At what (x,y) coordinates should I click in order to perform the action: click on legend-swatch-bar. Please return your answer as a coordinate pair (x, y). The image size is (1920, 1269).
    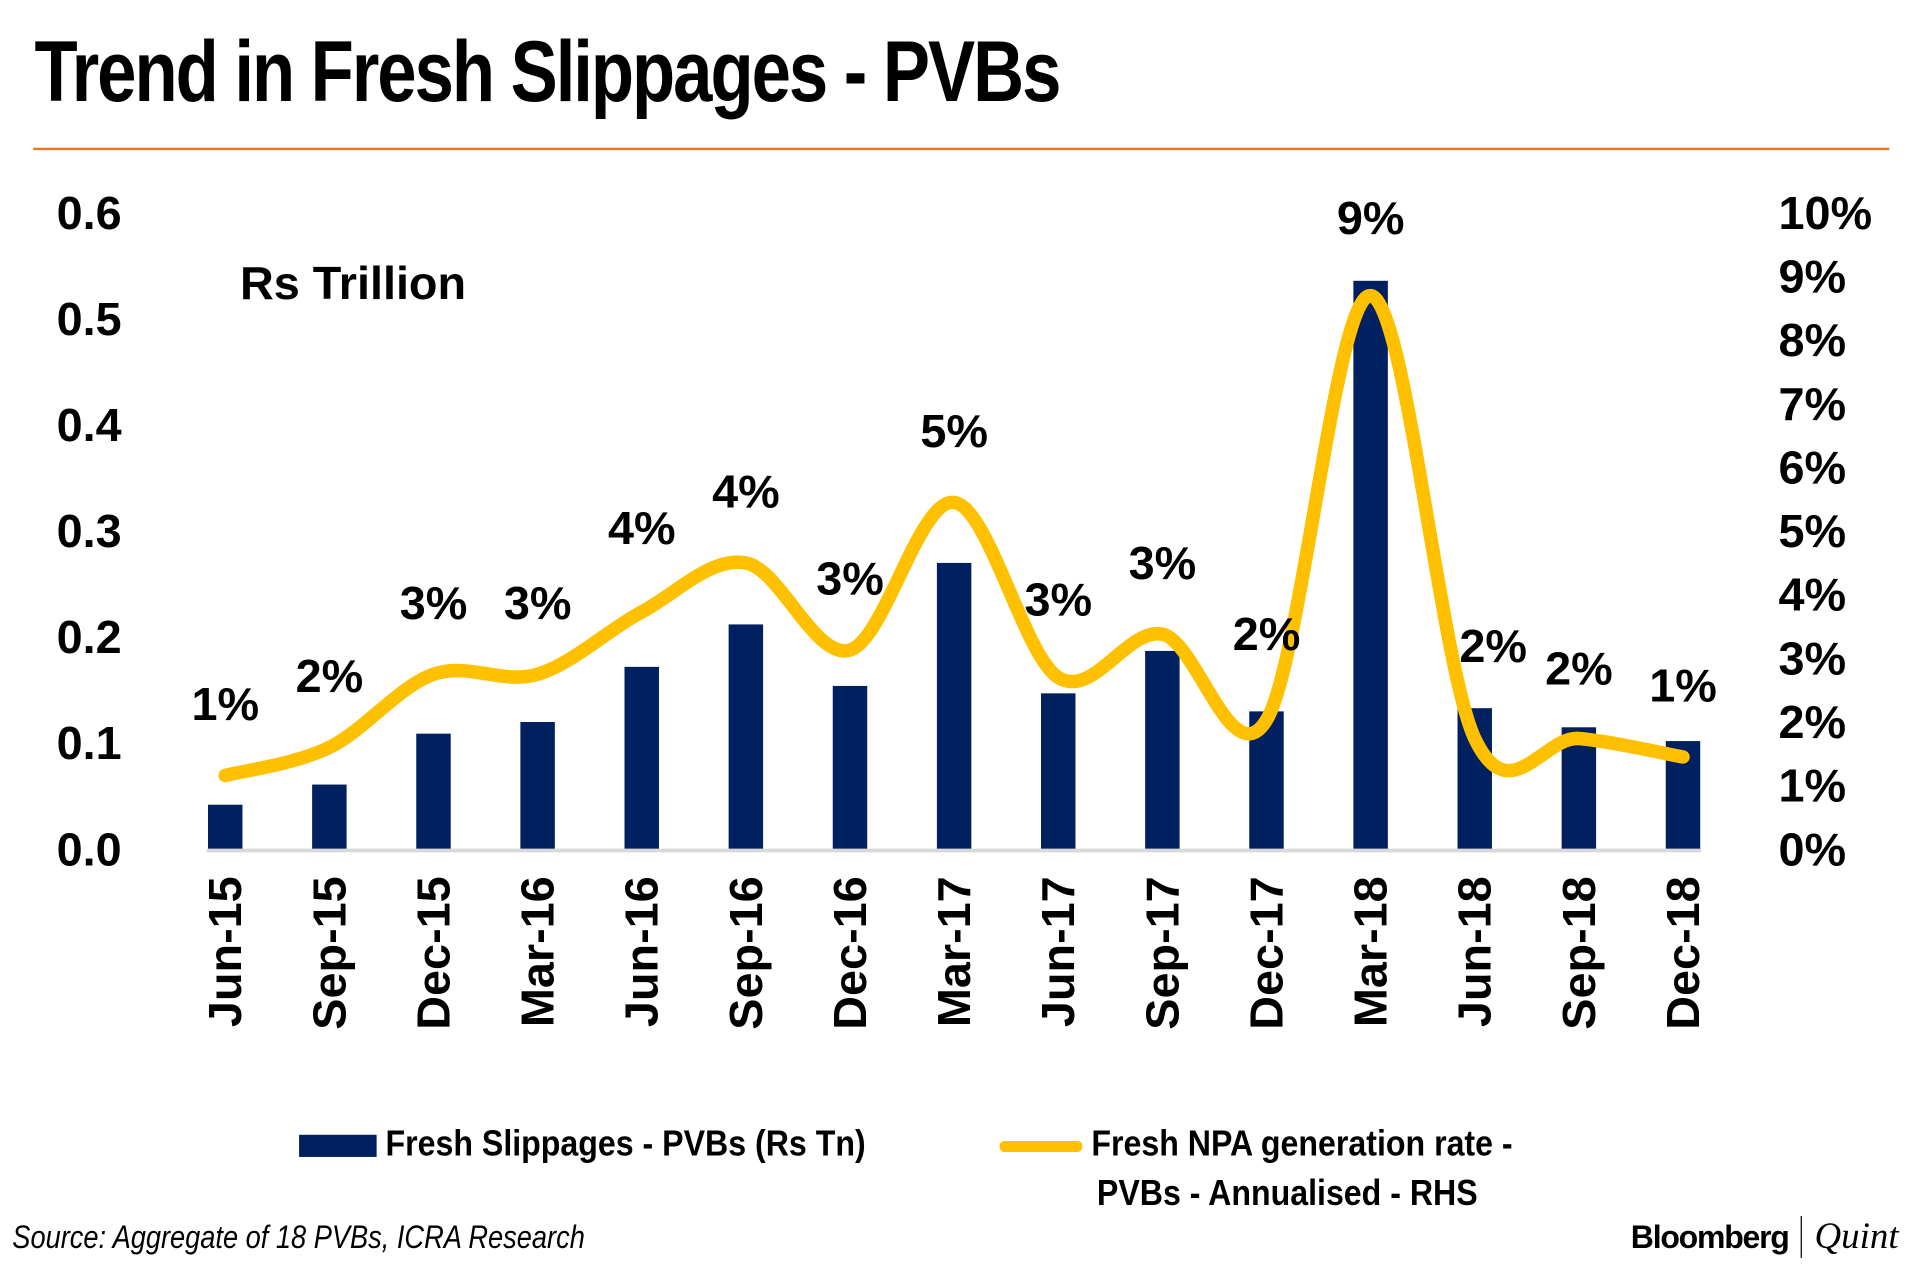
    Looking at the image, I should click on (338, 1146).